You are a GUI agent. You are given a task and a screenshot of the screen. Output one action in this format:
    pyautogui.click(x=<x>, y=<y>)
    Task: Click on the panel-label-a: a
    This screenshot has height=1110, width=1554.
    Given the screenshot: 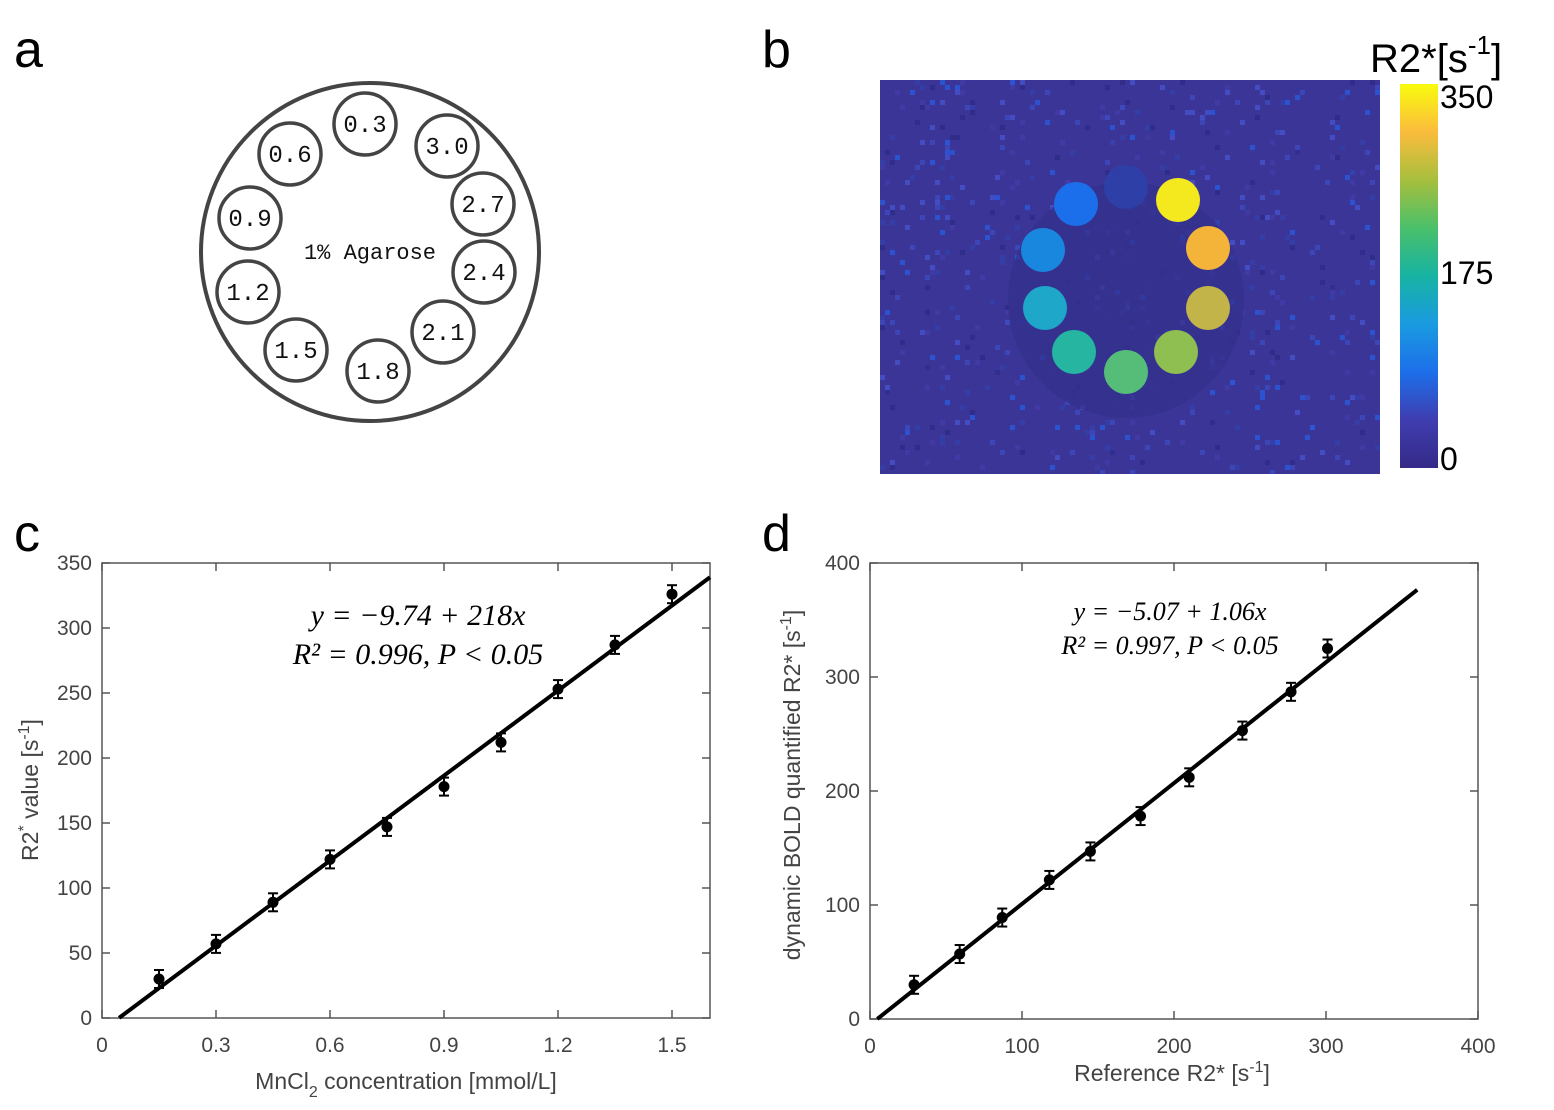 What is the action you would take?
    pyautogui.click(x=28, y=50)
    